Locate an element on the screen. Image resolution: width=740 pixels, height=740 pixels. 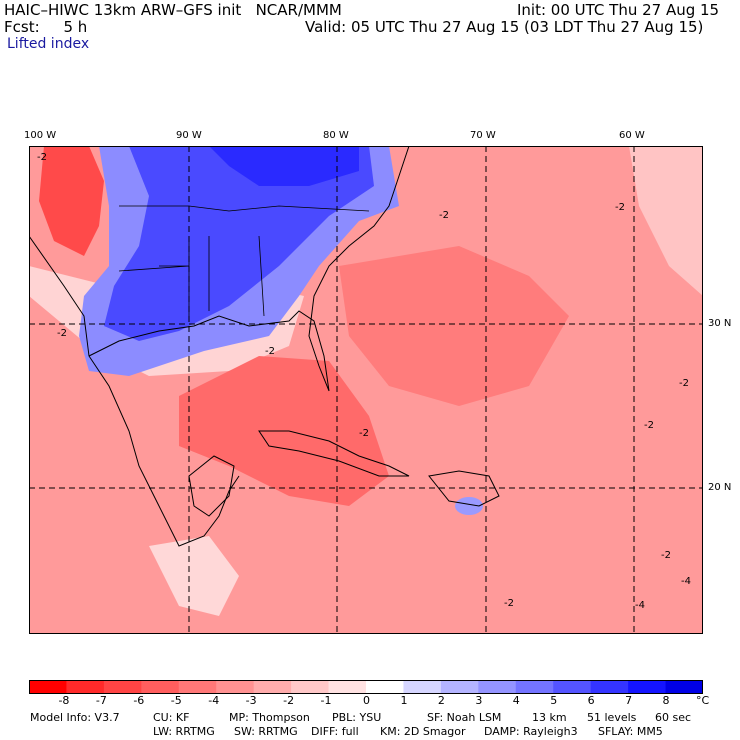
colorbar-tick-label: -4 is located at coordinates (214, 700).